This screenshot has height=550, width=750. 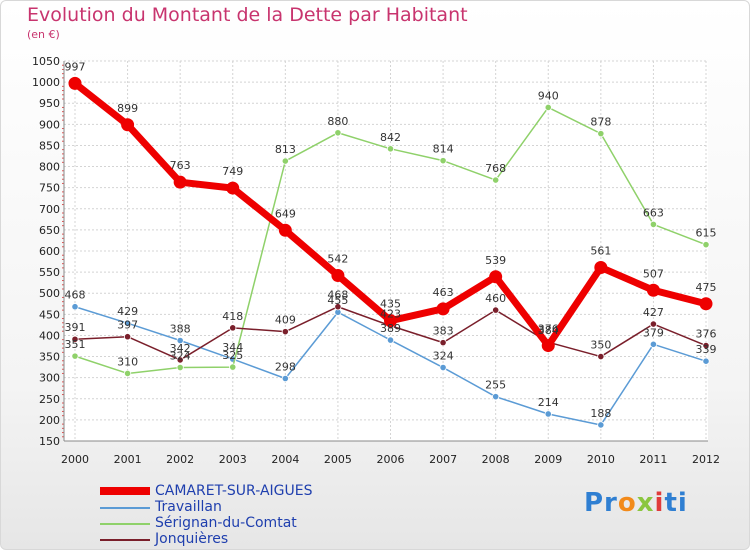 I want to click on data-label-travaillan: 455, so click(x=337, y=300).